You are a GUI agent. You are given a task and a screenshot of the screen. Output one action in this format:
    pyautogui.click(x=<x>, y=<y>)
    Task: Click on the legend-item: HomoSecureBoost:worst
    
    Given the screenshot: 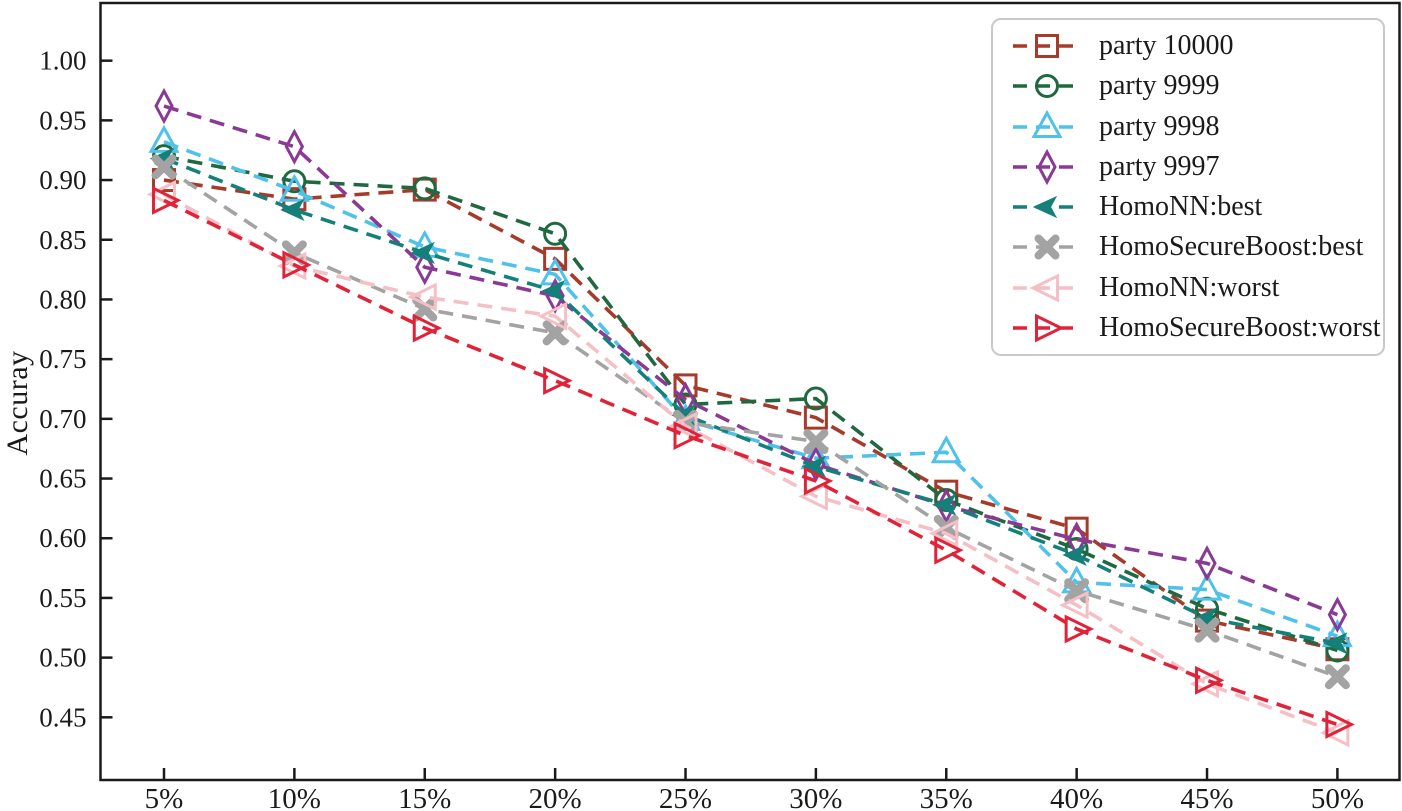 What is the action you would take?
    pyautogui.click(x=1196, y=328)
    